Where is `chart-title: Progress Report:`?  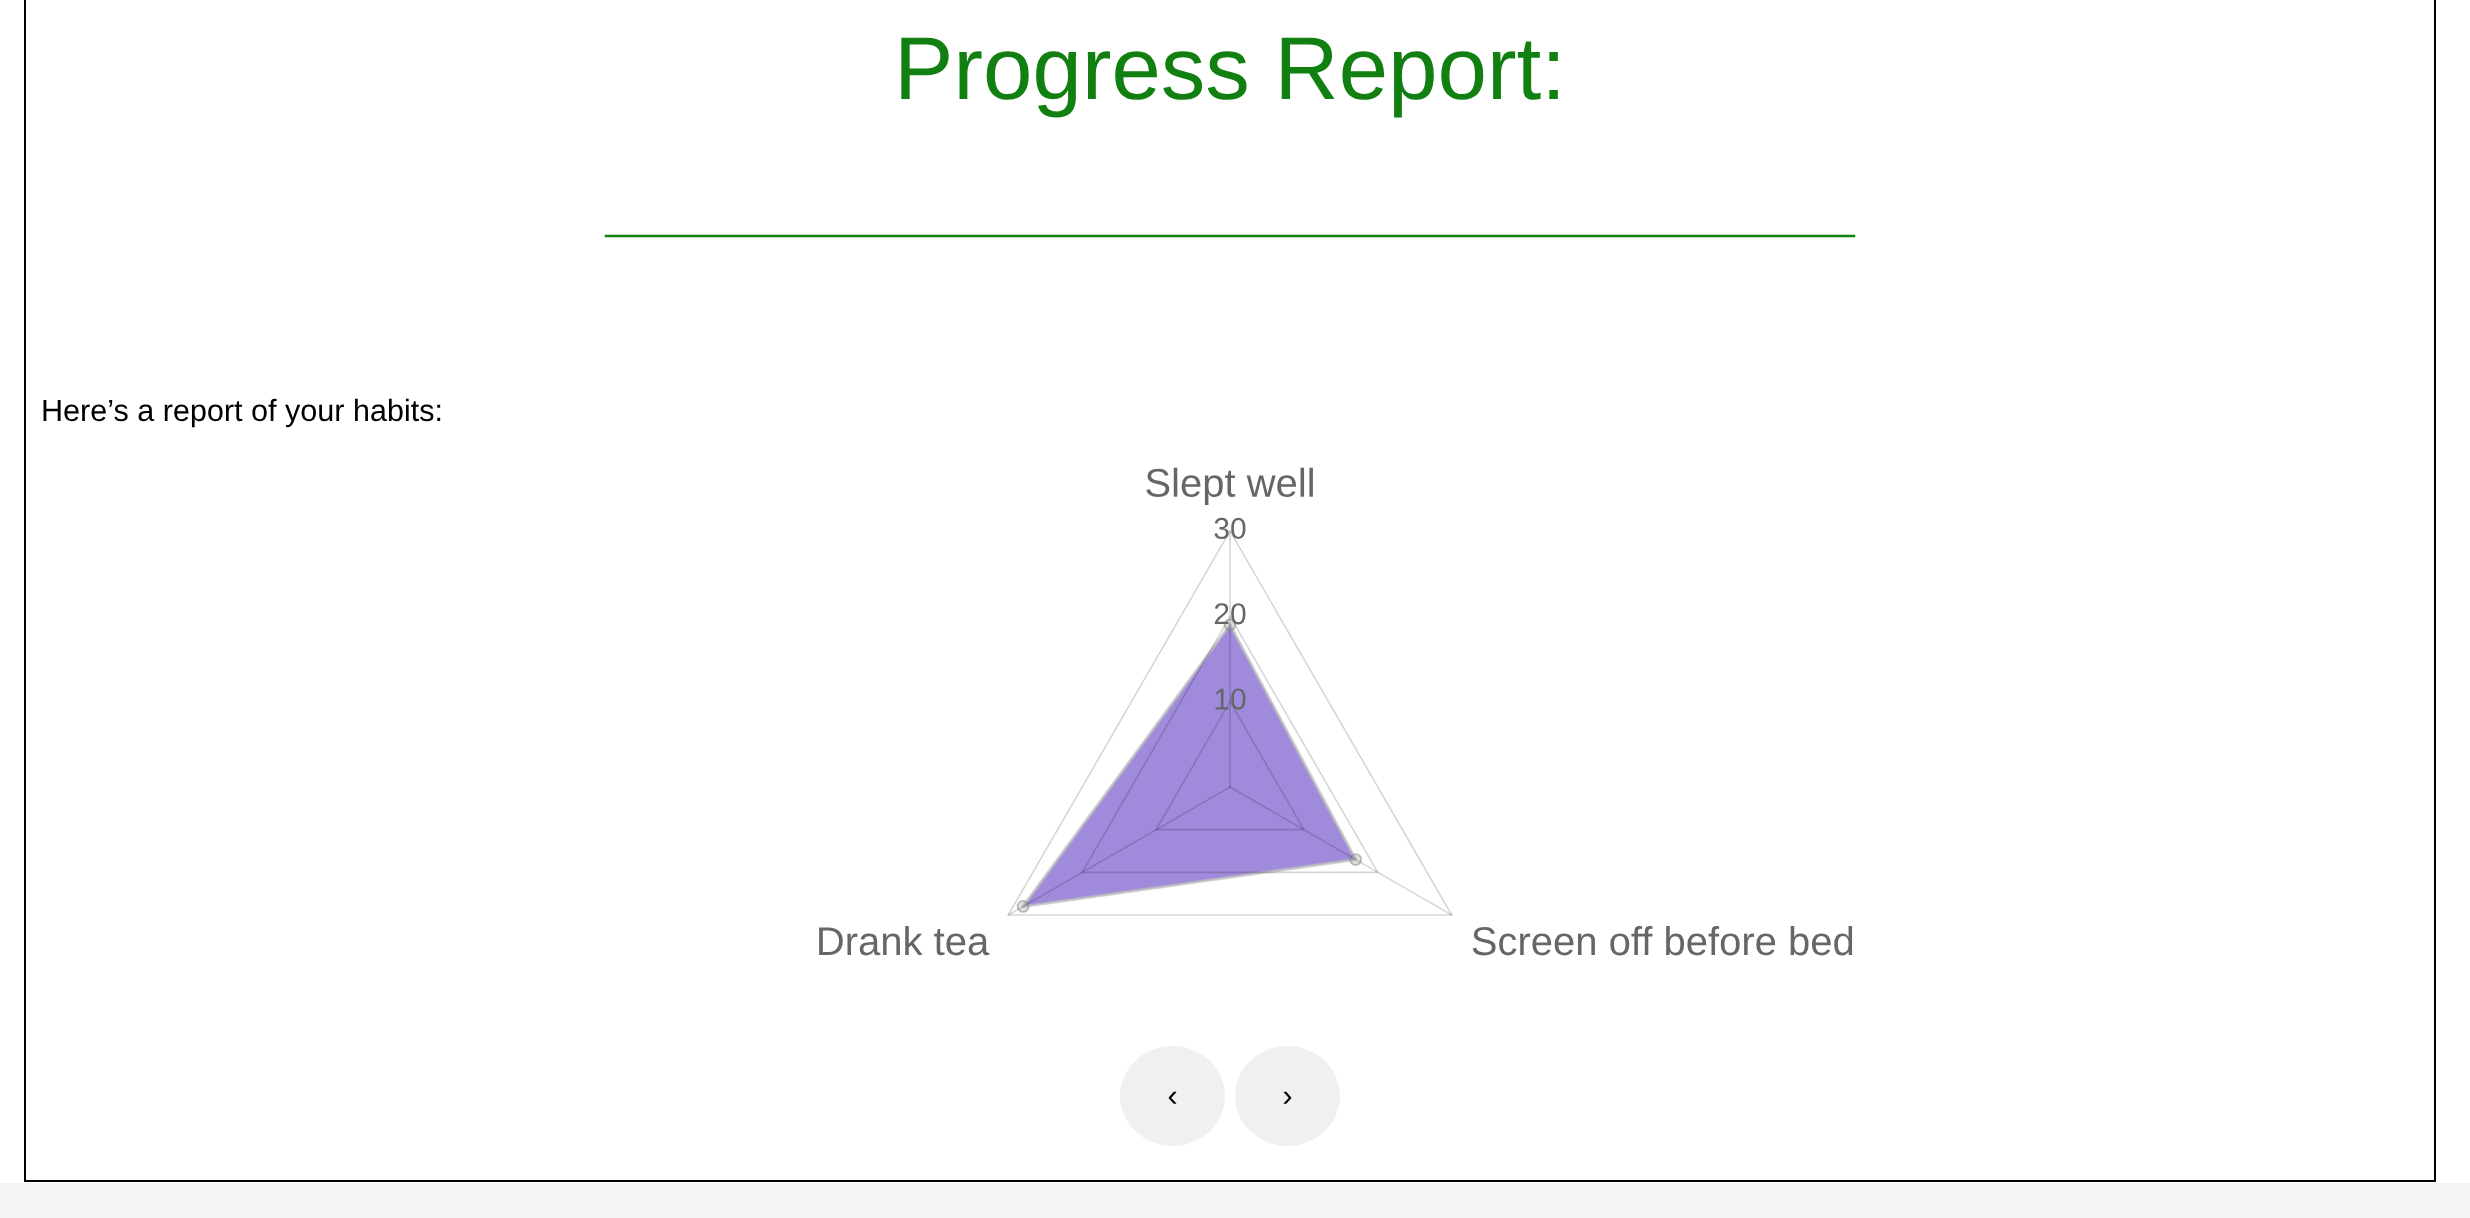
chart-title: Progress Report: is located at coordinates (1229, 77).